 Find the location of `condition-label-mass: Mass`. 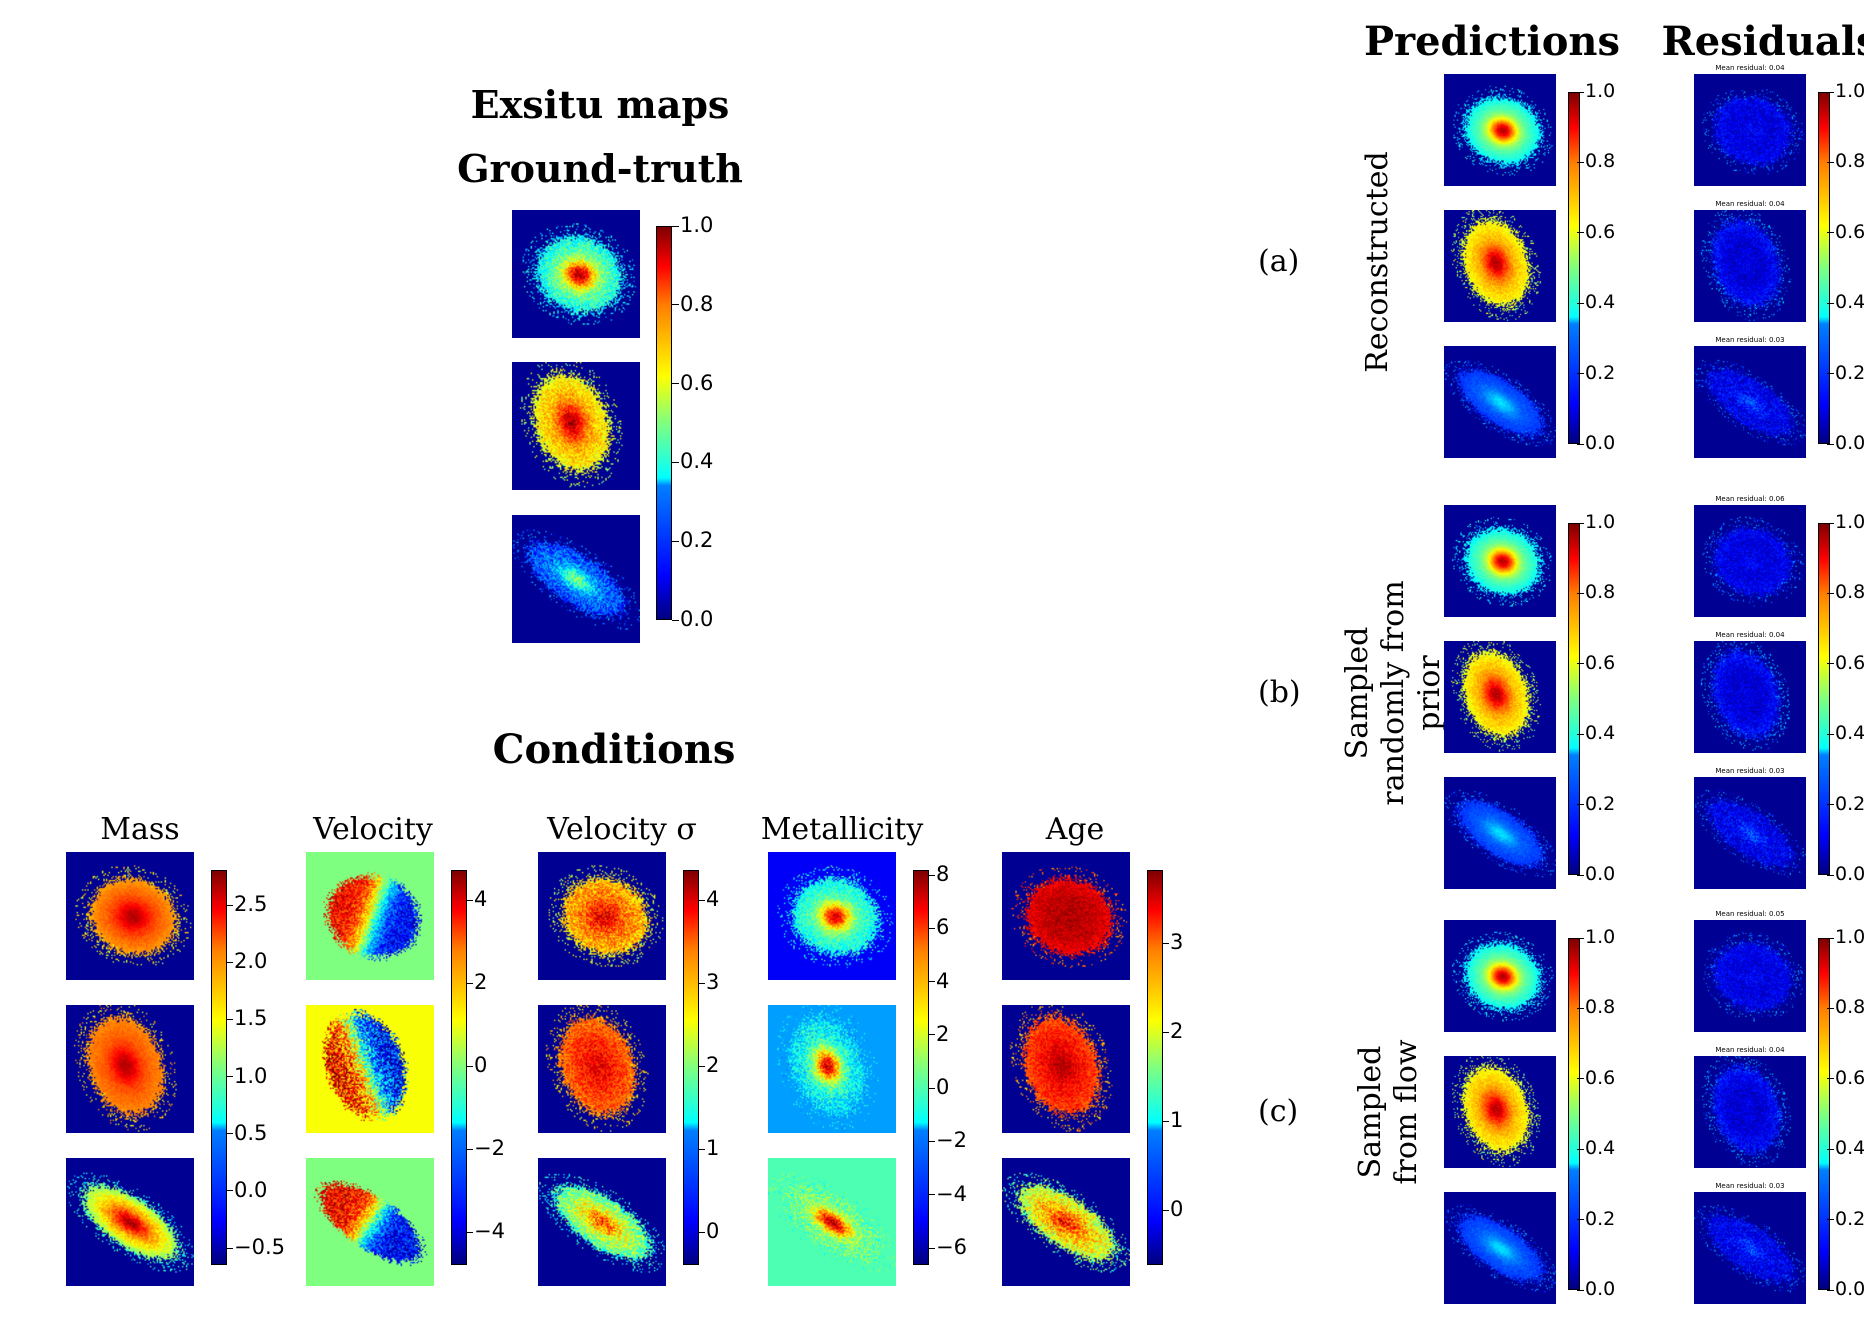

condition-label-mass: Mass is located at coordinates (140, 829).